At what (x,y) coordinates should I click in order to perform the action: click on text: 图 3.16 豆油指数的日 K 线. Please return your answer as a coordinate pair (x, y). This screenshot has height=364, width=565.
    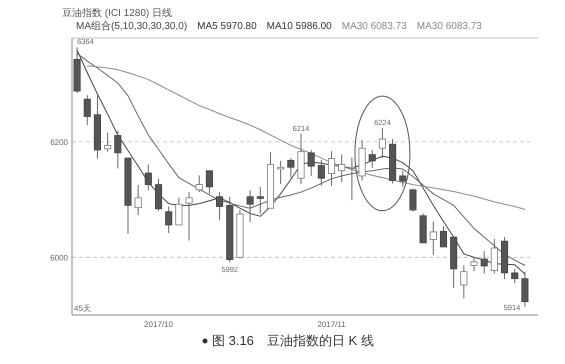
    Looking at the image, I should click on (293, 340).